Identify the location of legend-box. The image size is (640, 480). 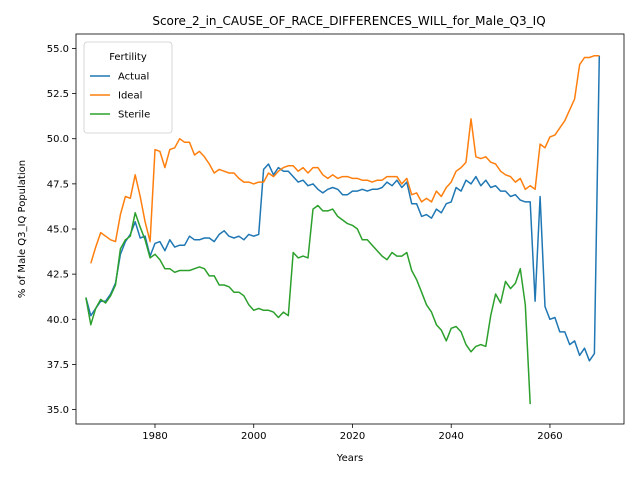
(128, 87).